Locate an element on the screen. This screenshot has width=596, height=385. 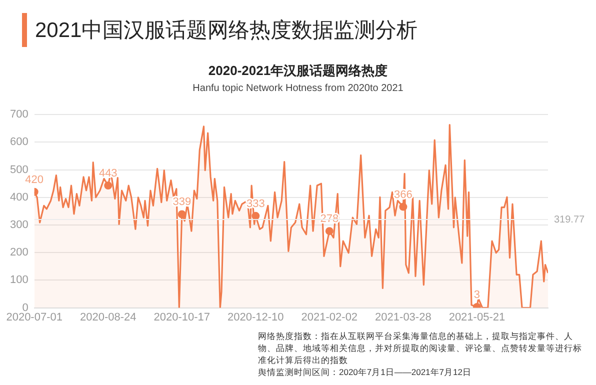
chart-title: 2021中国汉服话题网络热度数据监测分析 is located at coordinates (226, 31).